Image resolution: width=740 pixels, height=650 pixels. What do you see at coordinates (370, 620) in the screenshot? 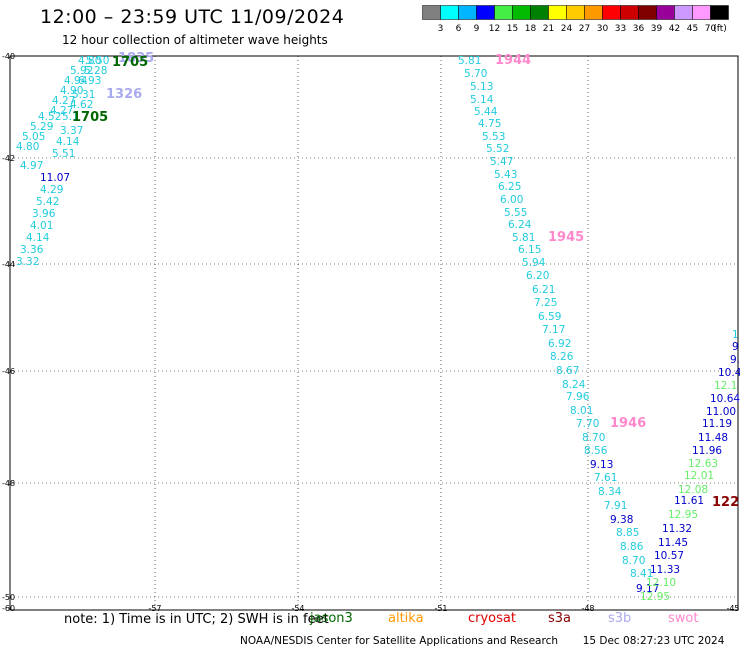
I see `satellite-legend: jason3 altika cryosat s3a s3b swot` at bounding box center [370, 620].